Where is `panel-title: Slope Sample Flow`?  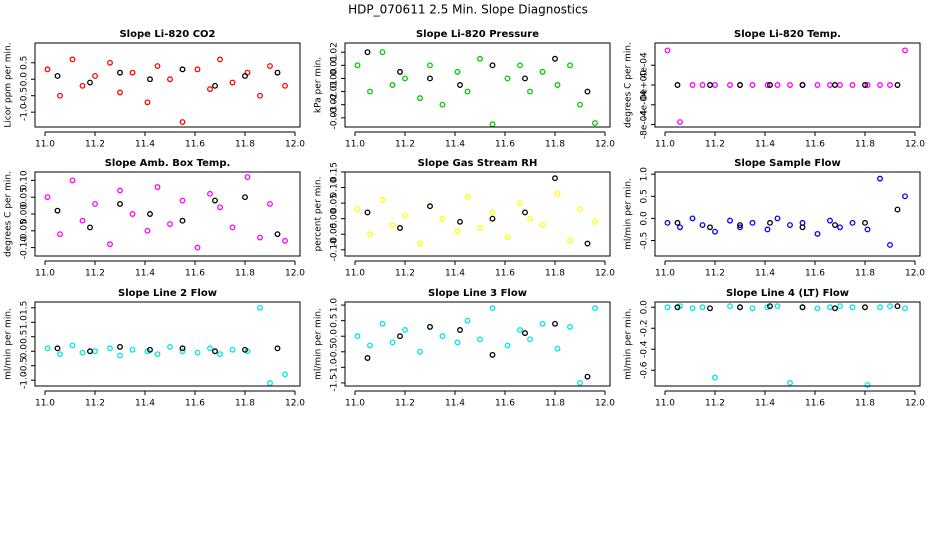
panel-title: Slope Sample Flow is located at coordinates (787, 163).